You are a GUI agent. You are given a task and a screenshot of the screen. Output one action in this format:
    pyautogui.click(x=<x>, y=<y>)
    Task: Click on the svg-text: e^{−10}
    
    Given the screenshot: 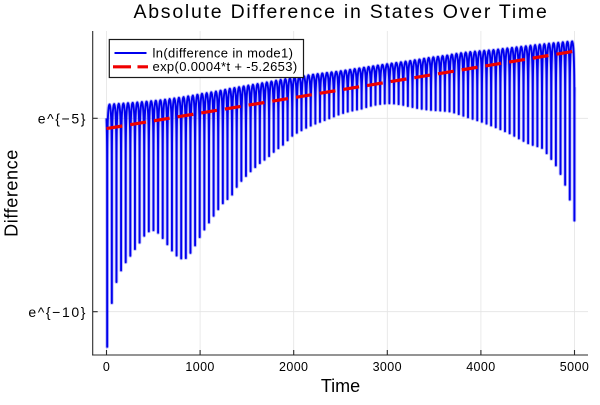 What is the action you would take?
    pyautogui.click(x=57, y=312)
    